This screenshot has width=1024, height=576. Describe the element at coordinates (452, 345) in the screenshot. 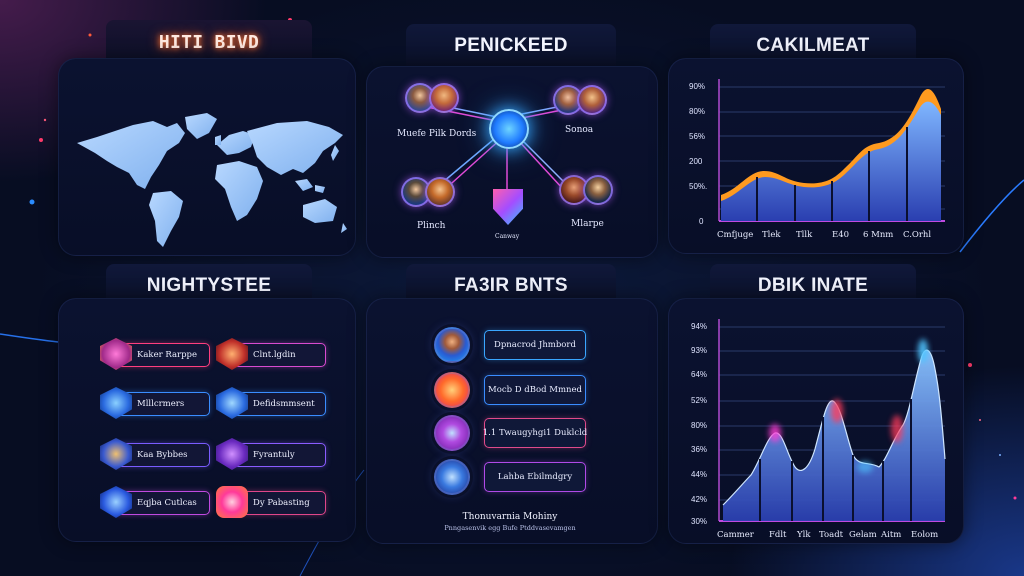

I see `person-avatar-icon` at that location.